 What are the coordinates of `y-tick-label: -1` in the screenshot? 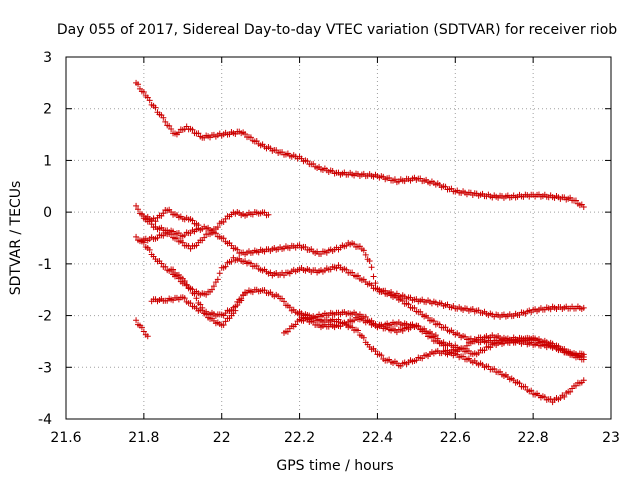 It's located at (45, 265).